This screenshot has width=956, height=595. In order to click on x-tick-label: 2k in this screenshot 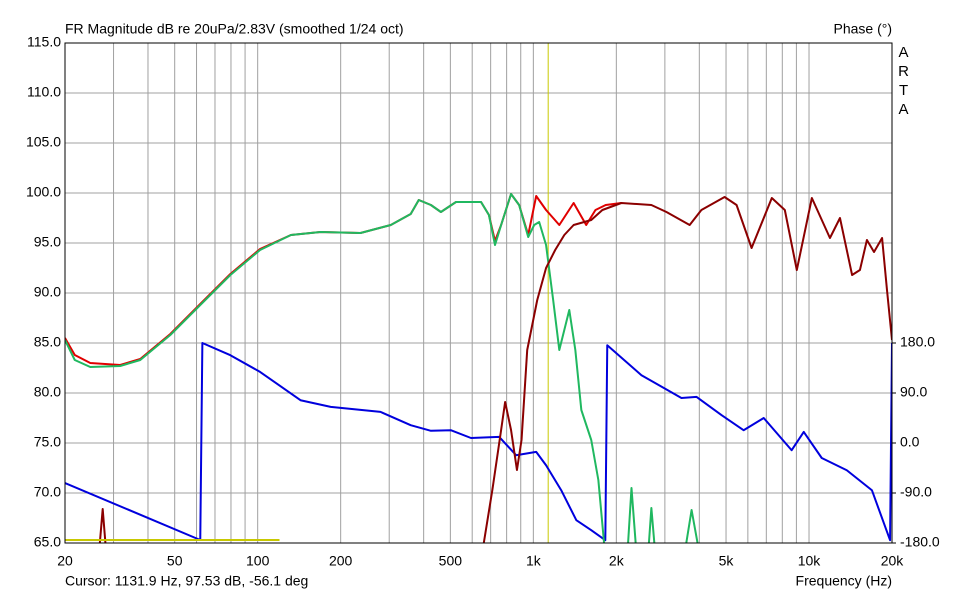, I will do `click(617, 561)`.